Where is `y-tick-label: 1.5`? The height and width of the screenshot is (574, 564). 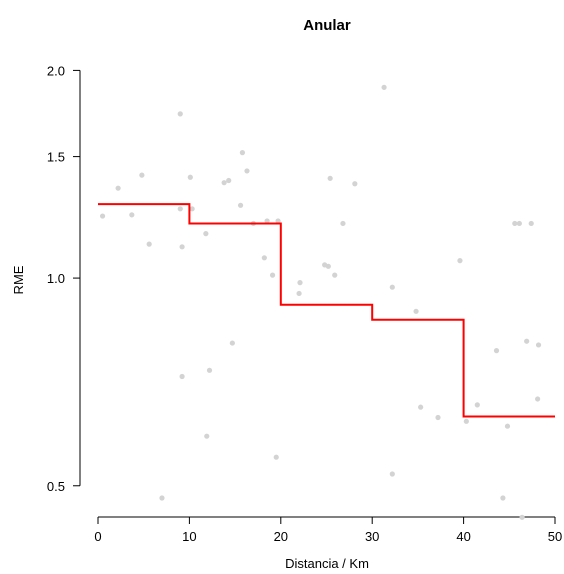
y-tick-label: 1.5 is located at coordinates (56, 157).